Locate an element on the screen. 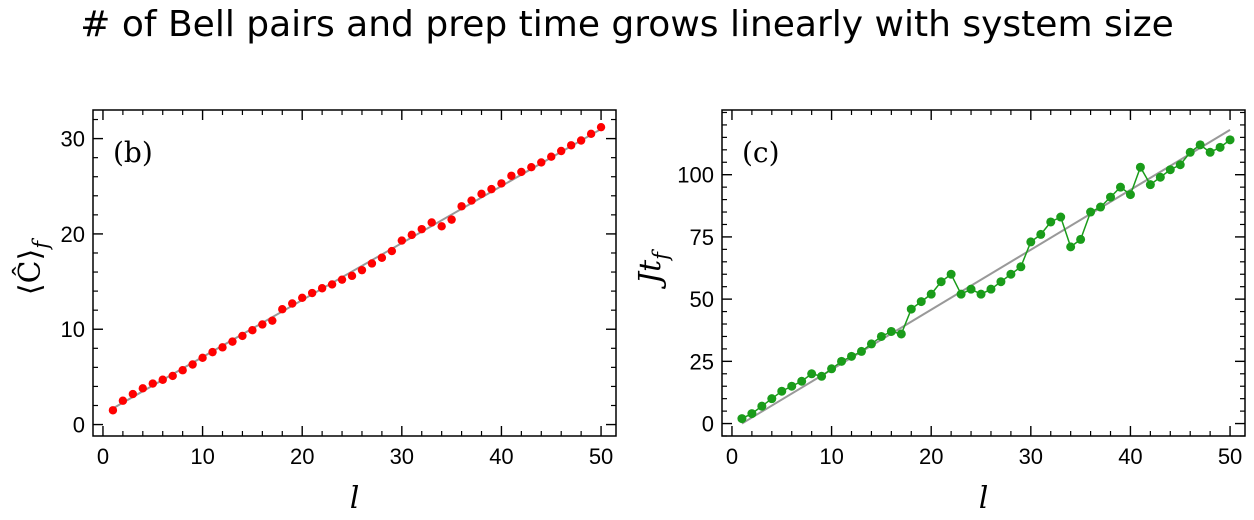 The image size is (1254, 520). y-tick-label: 50 is located at coordinates (702, 299).